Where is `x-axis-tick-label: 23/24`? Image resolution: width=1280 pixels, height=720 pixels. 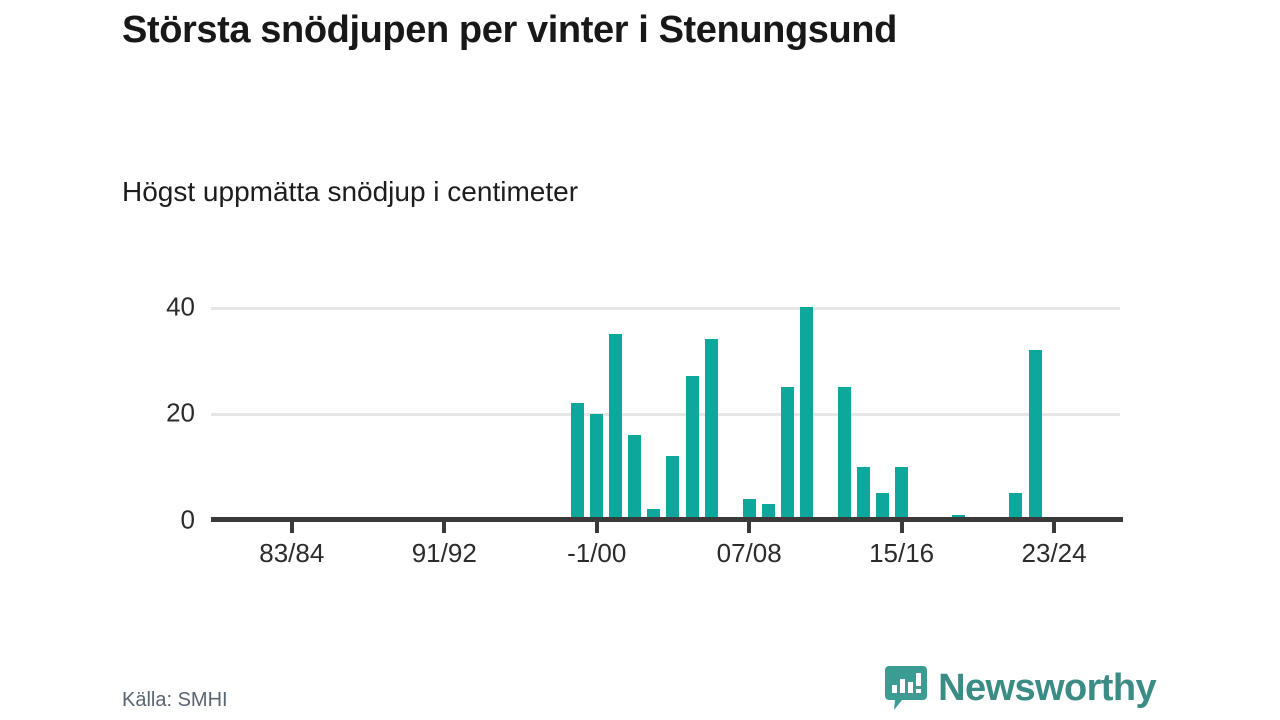
x-axis-tick-label: 23/24 is located at coordinates (1054, 553).